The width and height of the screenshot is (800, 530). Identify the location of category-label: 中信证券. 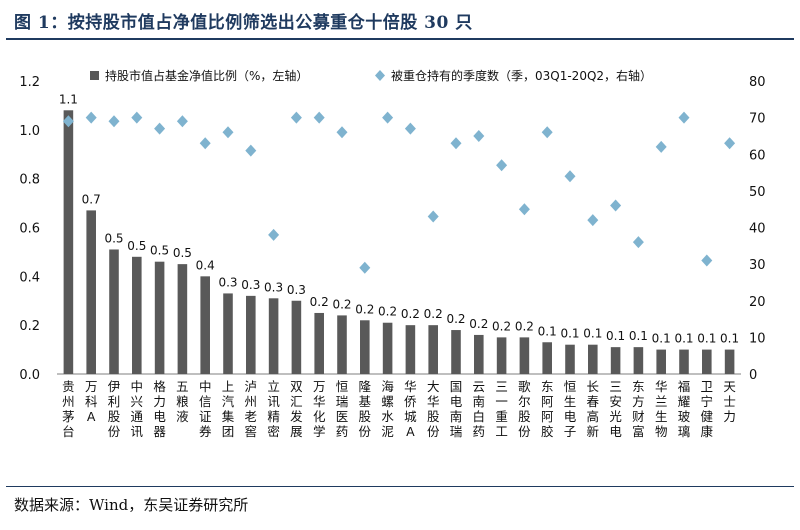
(205, 409).